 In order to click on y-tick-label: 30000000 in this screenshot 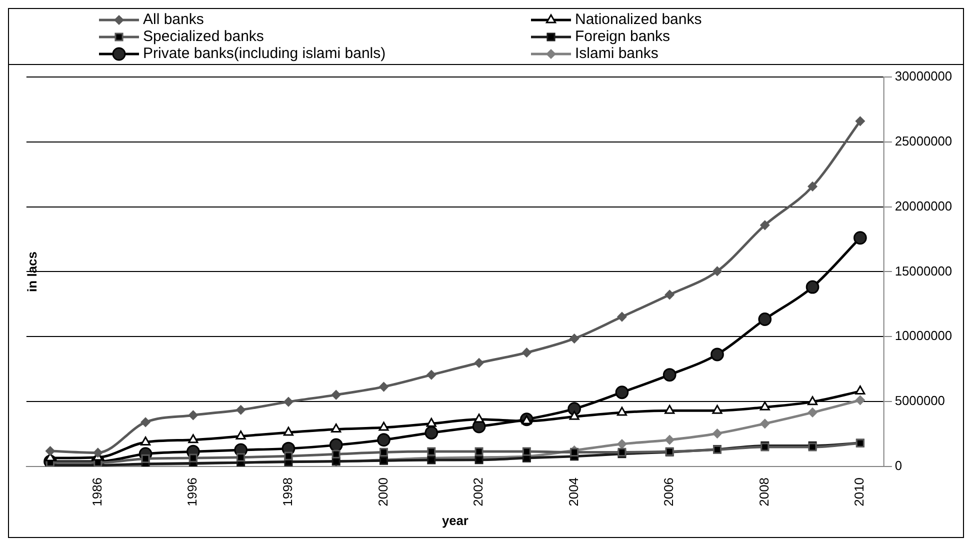, I will do `click(923, 76)`.